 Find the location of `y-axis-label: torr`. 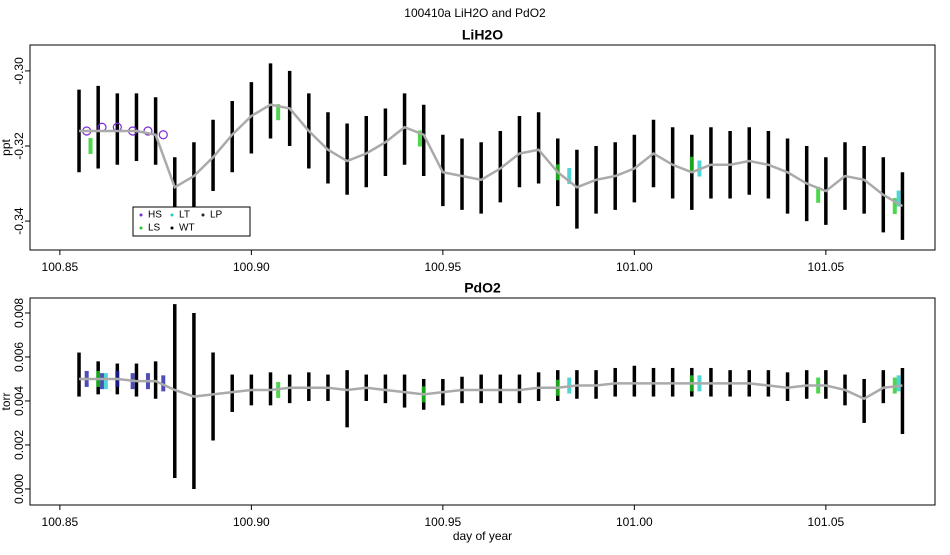

y-axis-label: torr is located at coordinates (6, 401).